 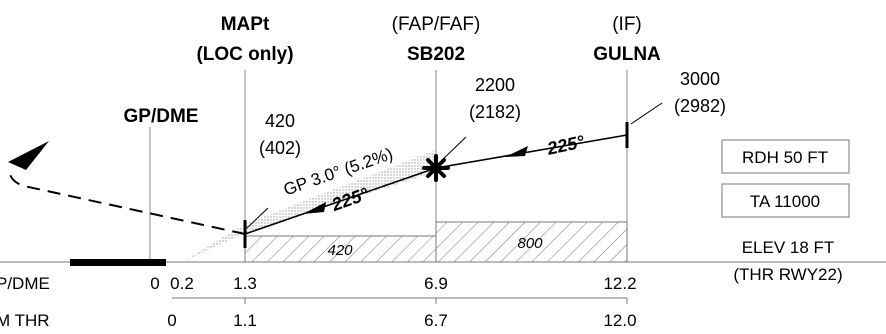 I want to click on mapt-title: MAPt, so click(x=245, y=24).